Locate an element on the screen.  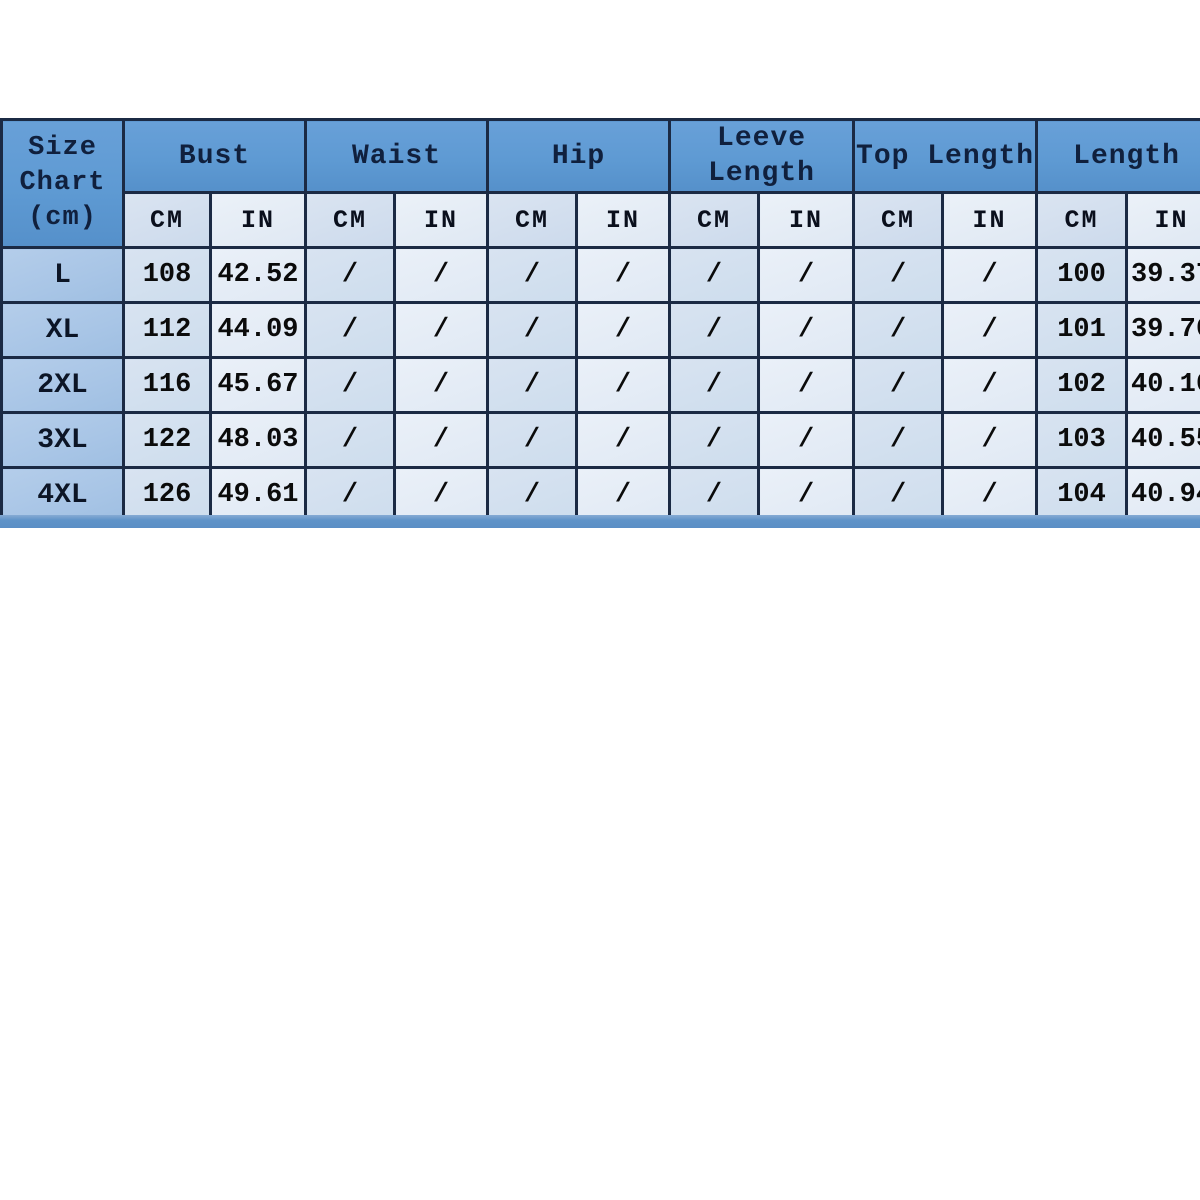
cell: 48.03 is located at coordinates (258, 440).